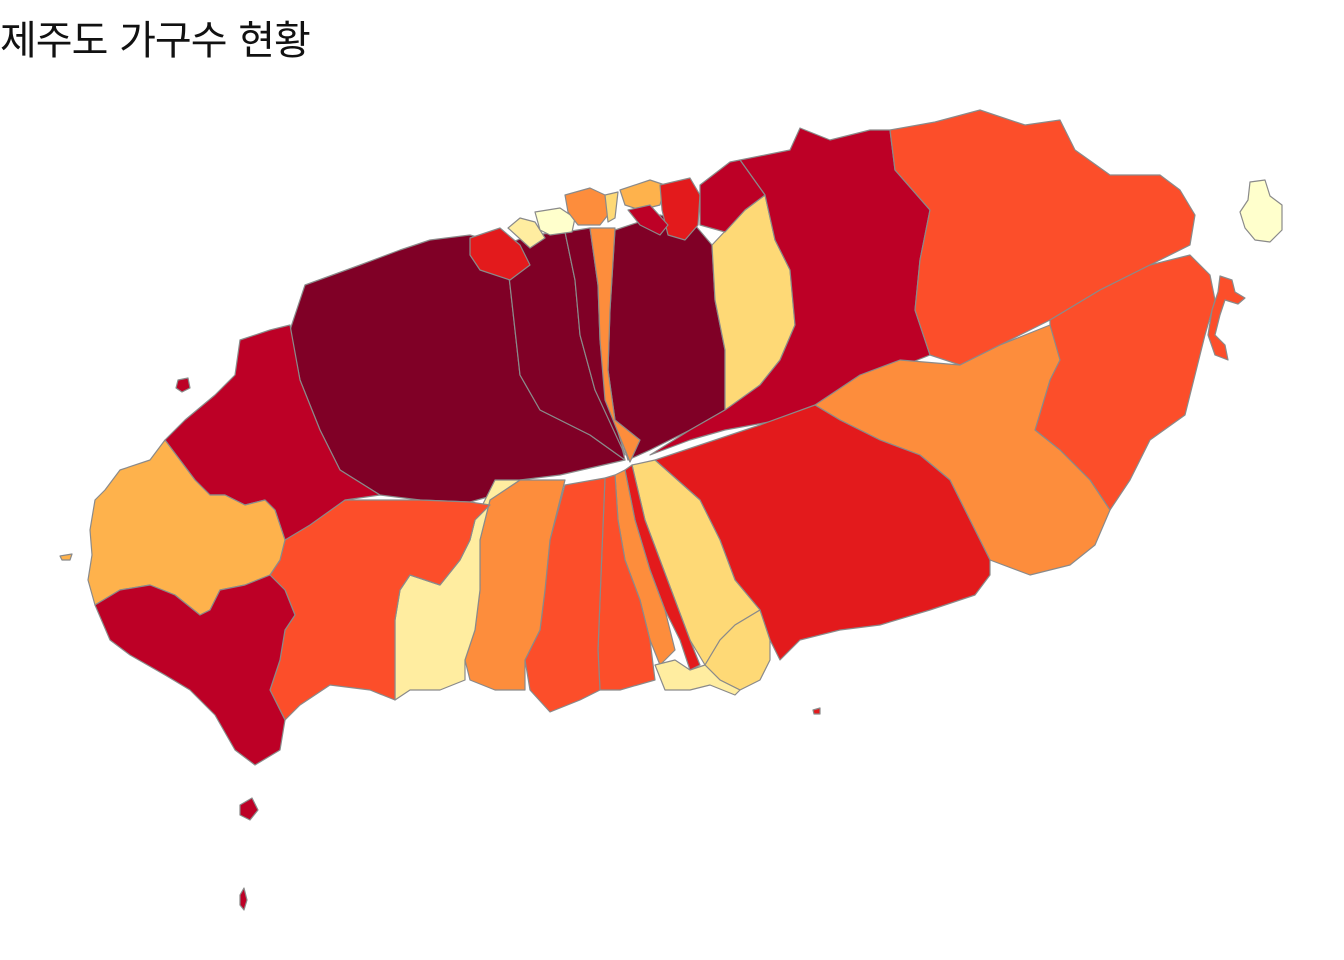  I want to click on region-udo, so click(1261, 211).